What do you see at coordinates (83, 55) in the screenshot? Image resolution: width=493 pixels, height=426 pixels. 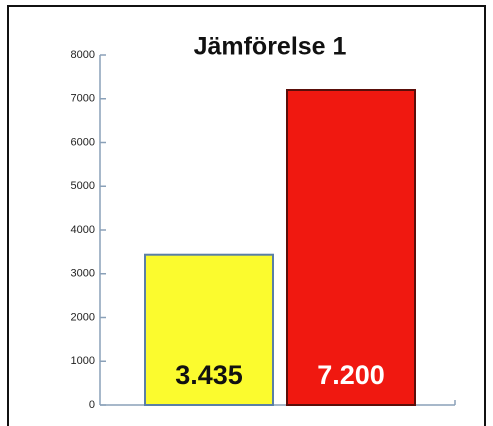 I see `y-tick-label: 8000` at bounding box center [83, 55].